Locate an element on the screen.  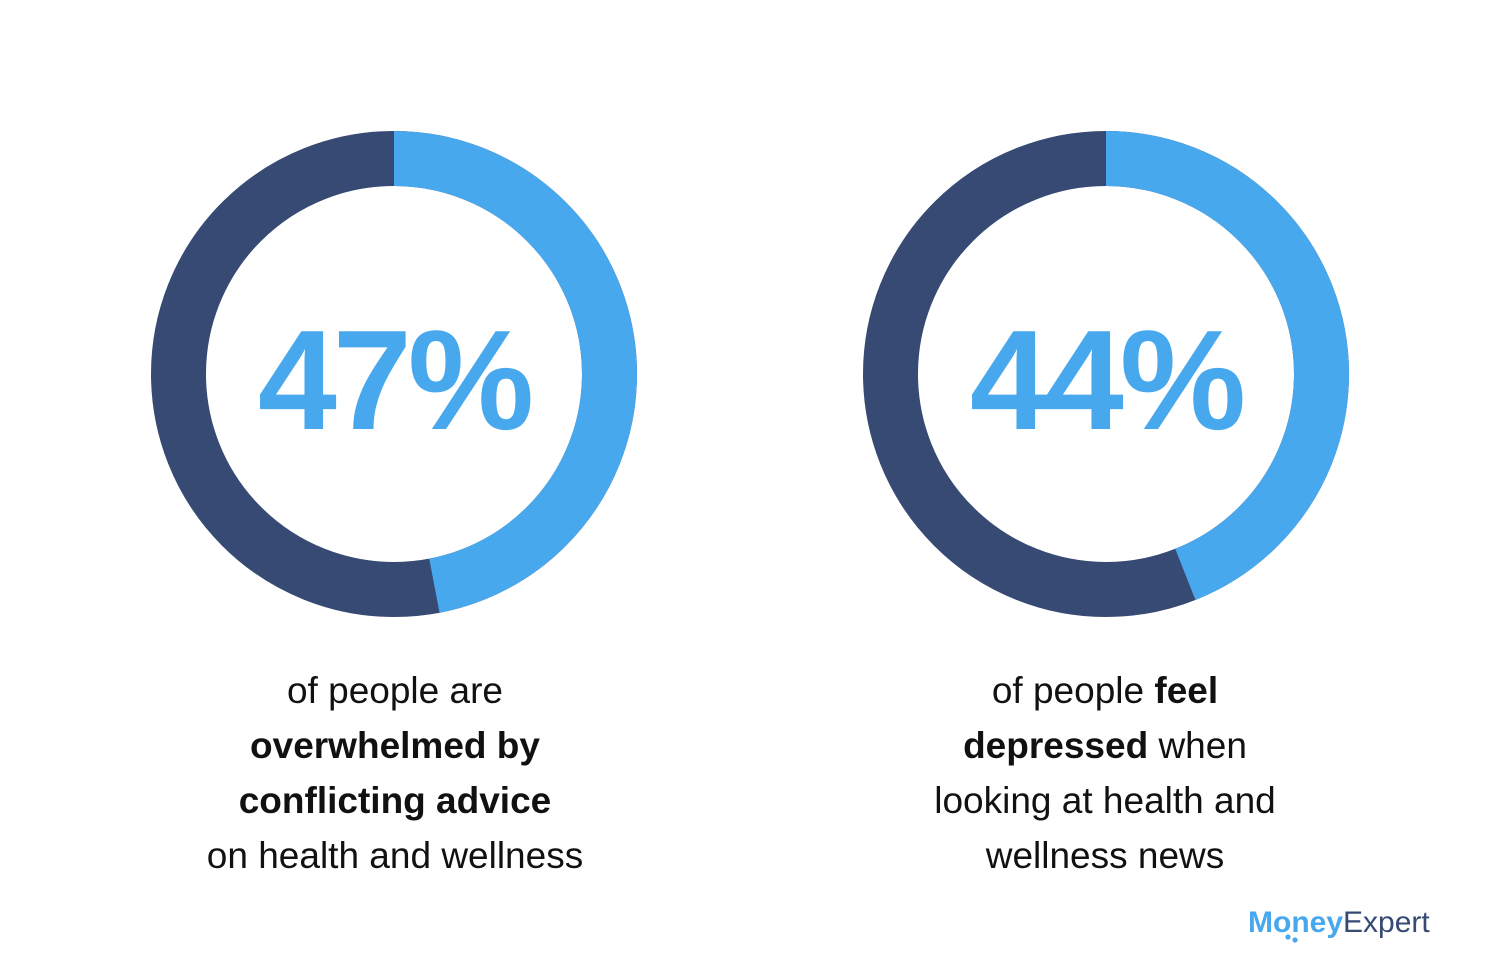
caption-emphasis: overwhelmed by is located at coordinates (395, 745).